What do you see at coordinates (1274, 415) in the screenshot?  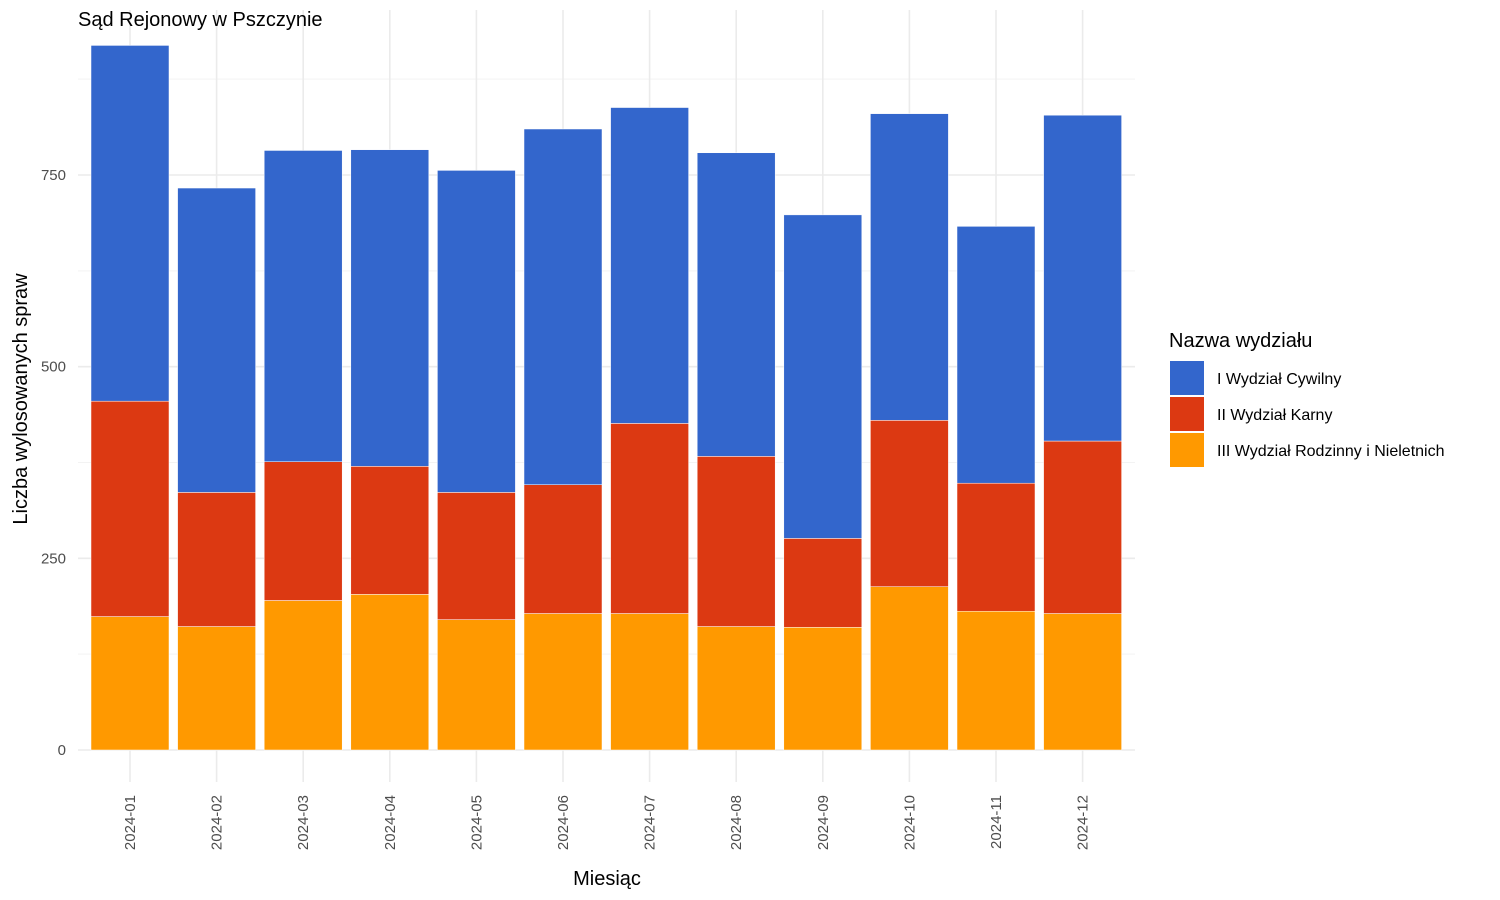 I see `legend-label: II Wydział Karny` at bounding box center [1274, 415].